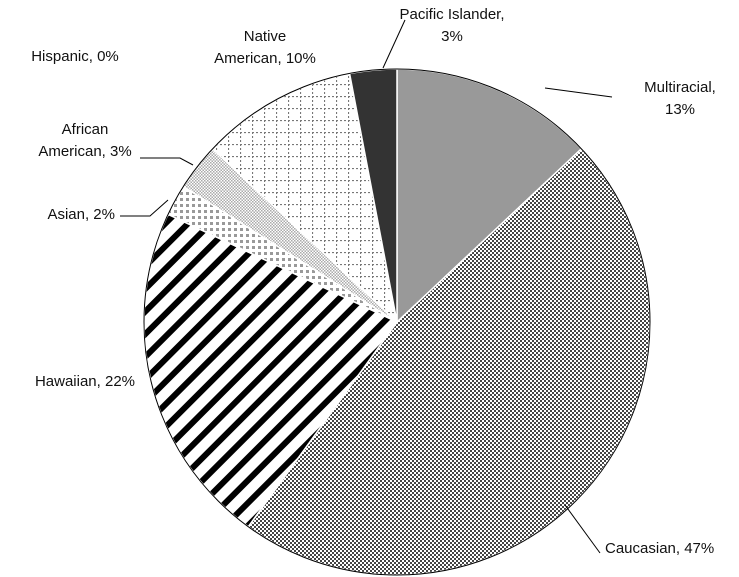  Describe the element at coordinates (265, 58) in the screenshot. I see `label-line: American, 10%` at that location.